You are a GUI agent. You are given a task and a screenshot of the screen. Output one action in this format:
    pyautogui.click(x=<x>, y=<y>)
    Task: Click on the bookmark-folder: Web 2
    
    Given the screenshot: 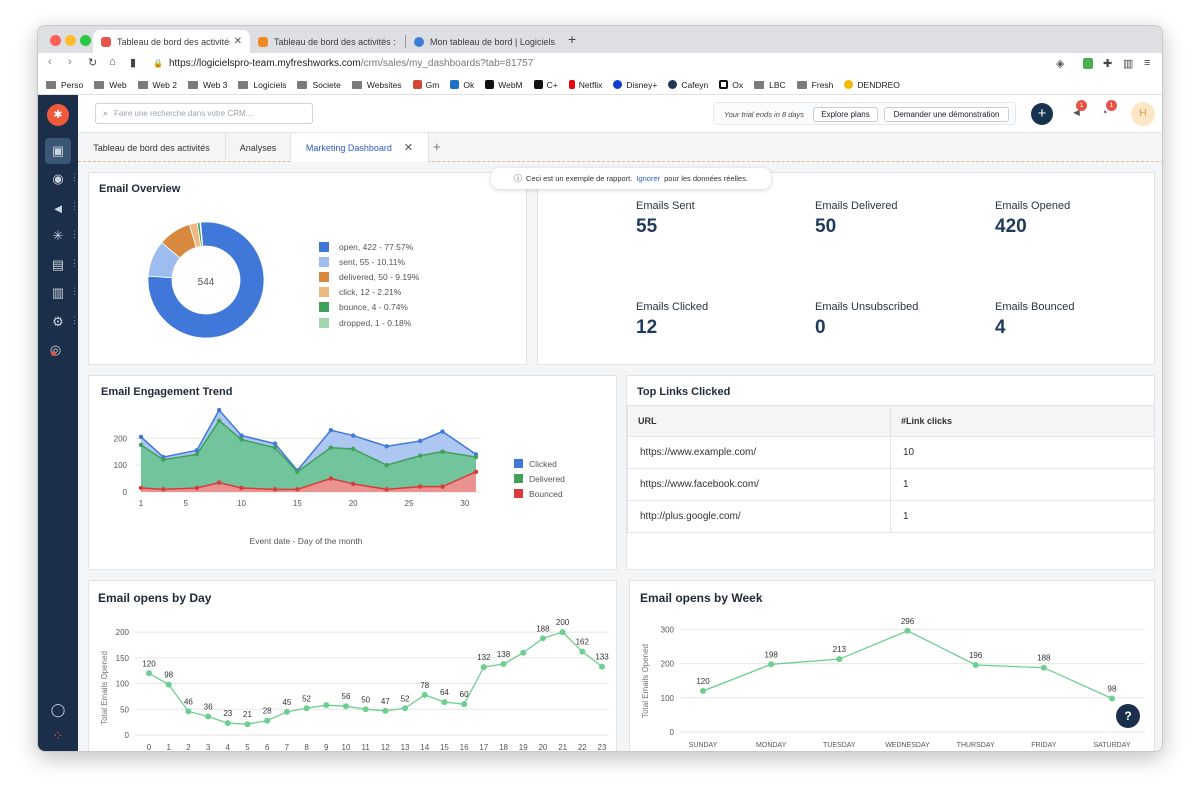 What is the action you would take?
    pyautogui.click(x=157, y=85)
    